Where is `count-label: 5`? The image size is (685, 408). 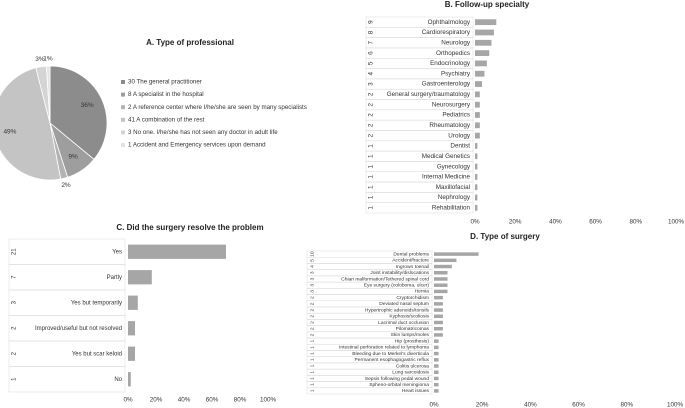
count-label: 5 is located at coordinates (371, 63).